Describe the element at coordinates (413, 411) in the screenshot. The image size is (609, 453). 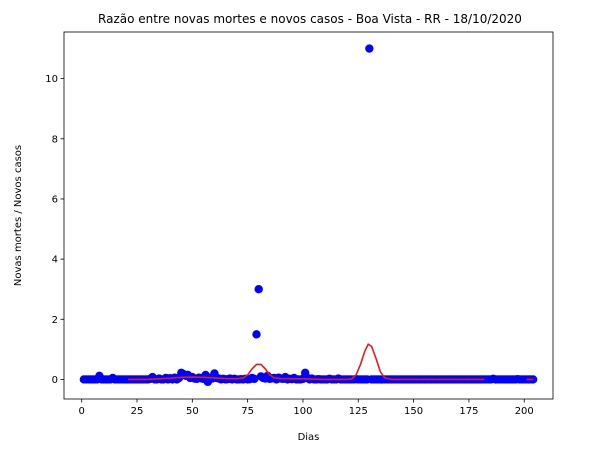
I see `x-tick-label: 150` at that location.